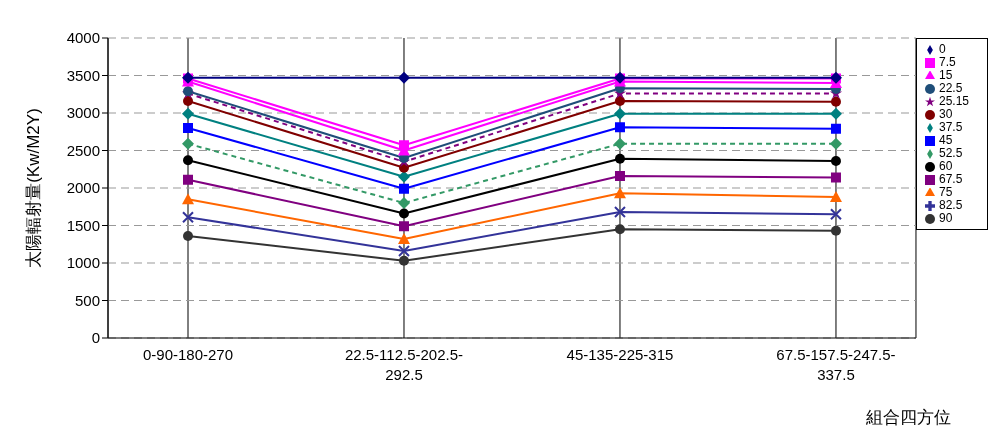 This screenshot has height=430, width=1002. What do you see at coordinates (945, 114) in the screenshot?
I see `legend-label: 30` at bounding box center [945, 114].